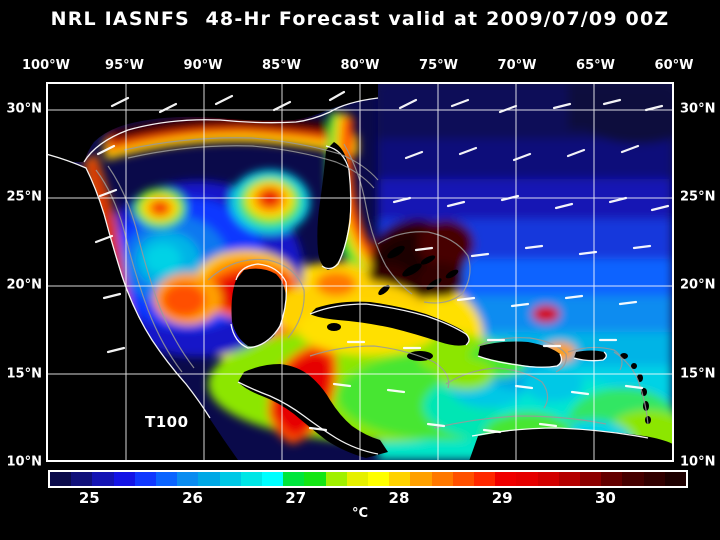 This screenshot has width=720, height=540. What do you see at coordinates (674, 65) in the screenshot?
I see `lon-tick-label: 60°W` at bounding box center [674, 65].